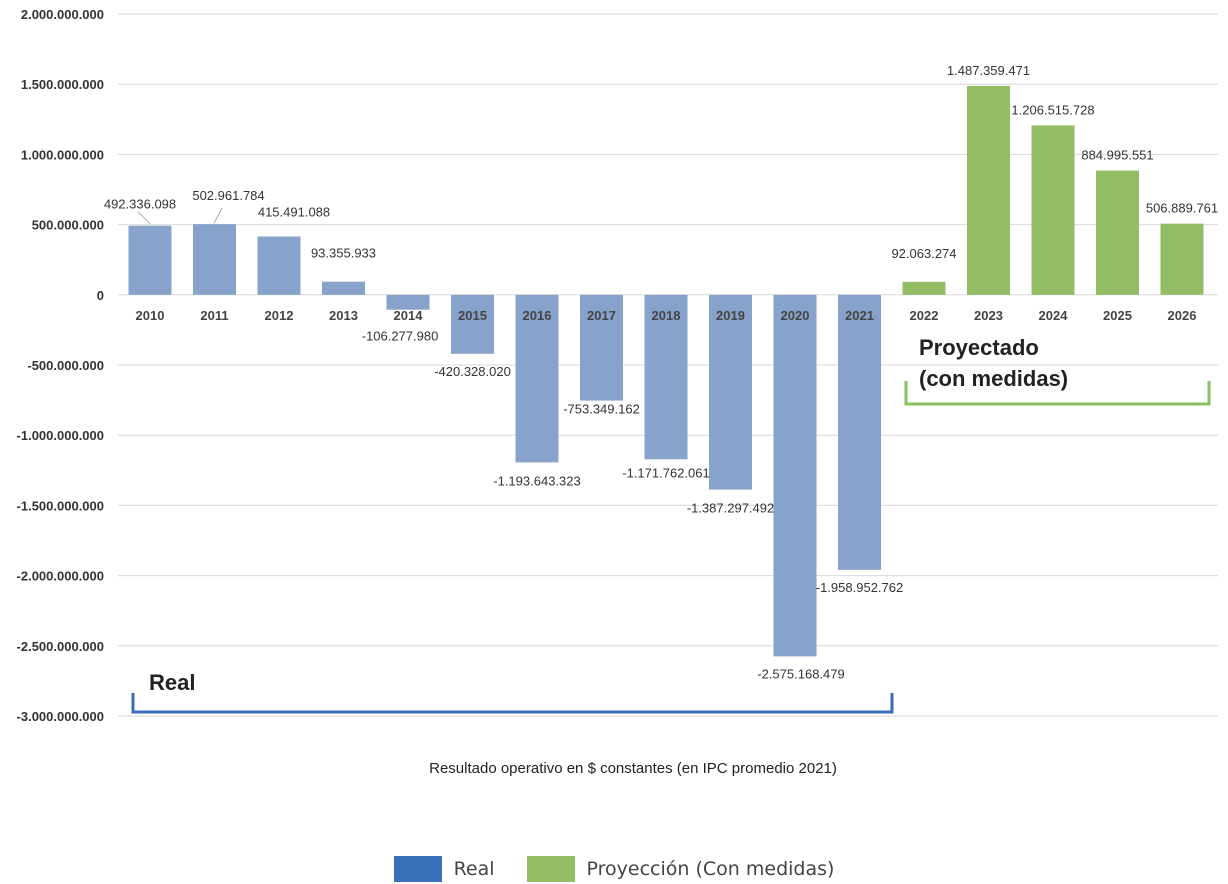  I want to click on x-tick-label: 2015, so click(472, 315).